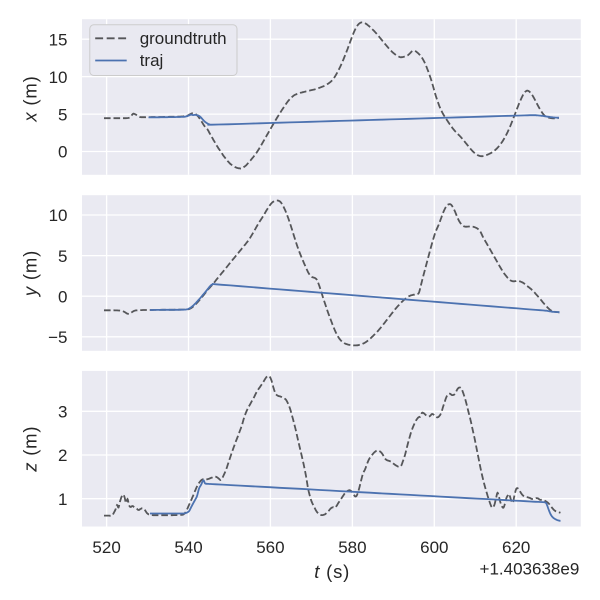 The width and height of the screenshot is (600, 600). Describe the element at coordinates (516, 547) in the screenshot. I see `svg-text: 620` at that location.